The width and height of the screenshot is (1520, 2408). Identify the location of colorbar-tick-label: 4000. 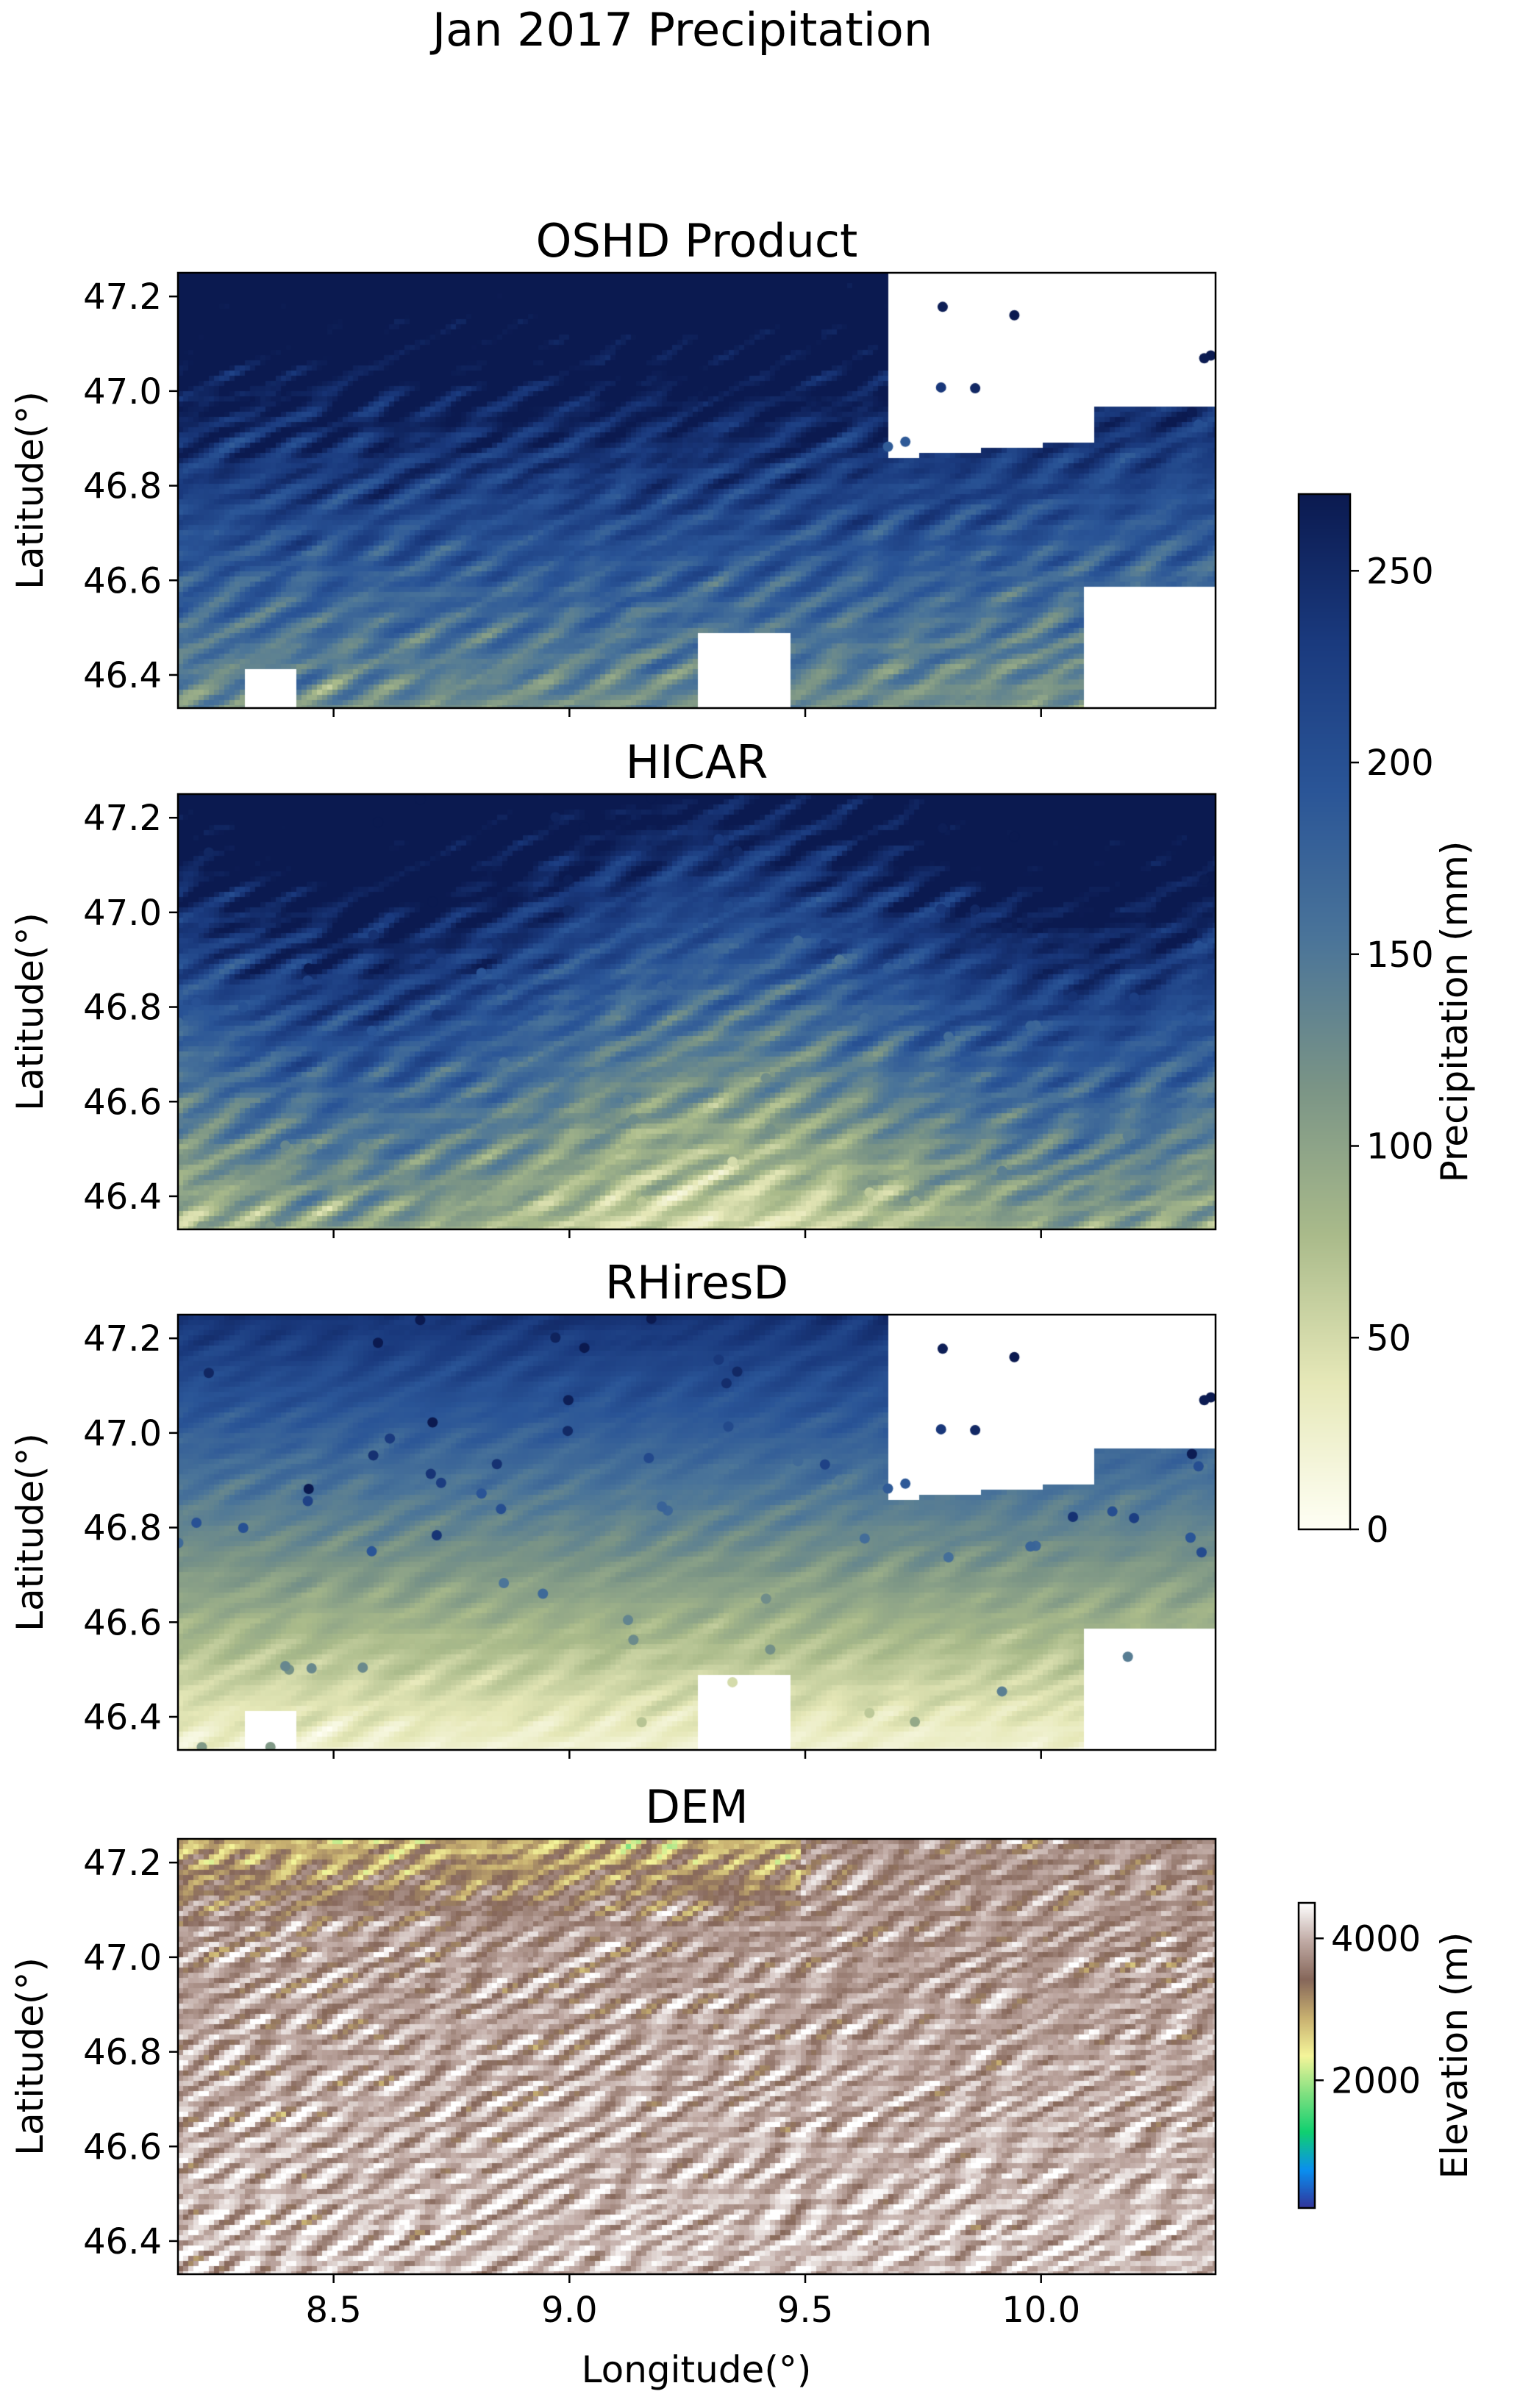
(1376, 1939).